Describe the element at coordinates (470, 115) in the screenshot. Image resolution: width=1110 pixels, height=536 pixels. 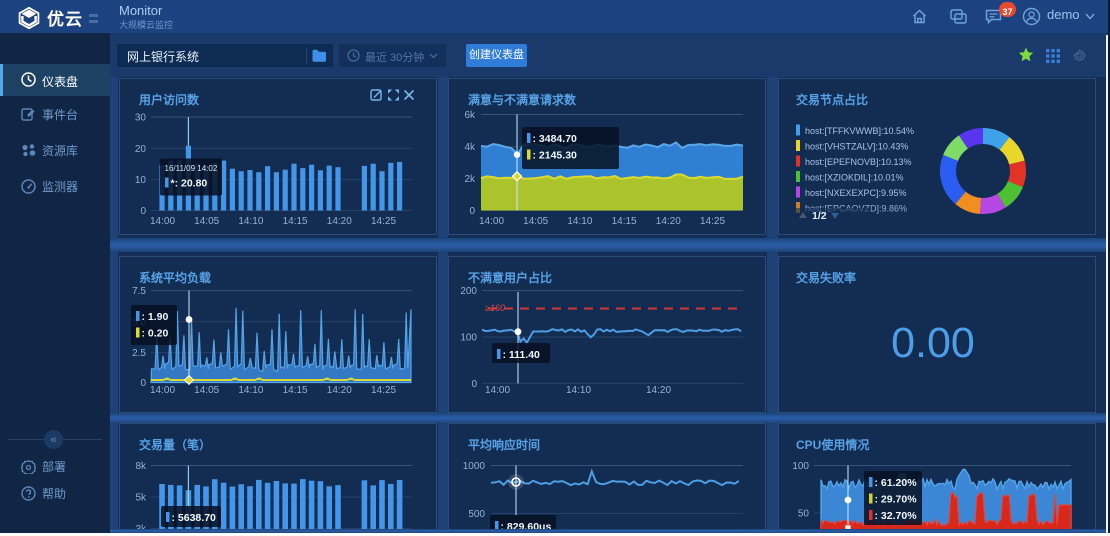
I see `svg-text: 6k` at that location.